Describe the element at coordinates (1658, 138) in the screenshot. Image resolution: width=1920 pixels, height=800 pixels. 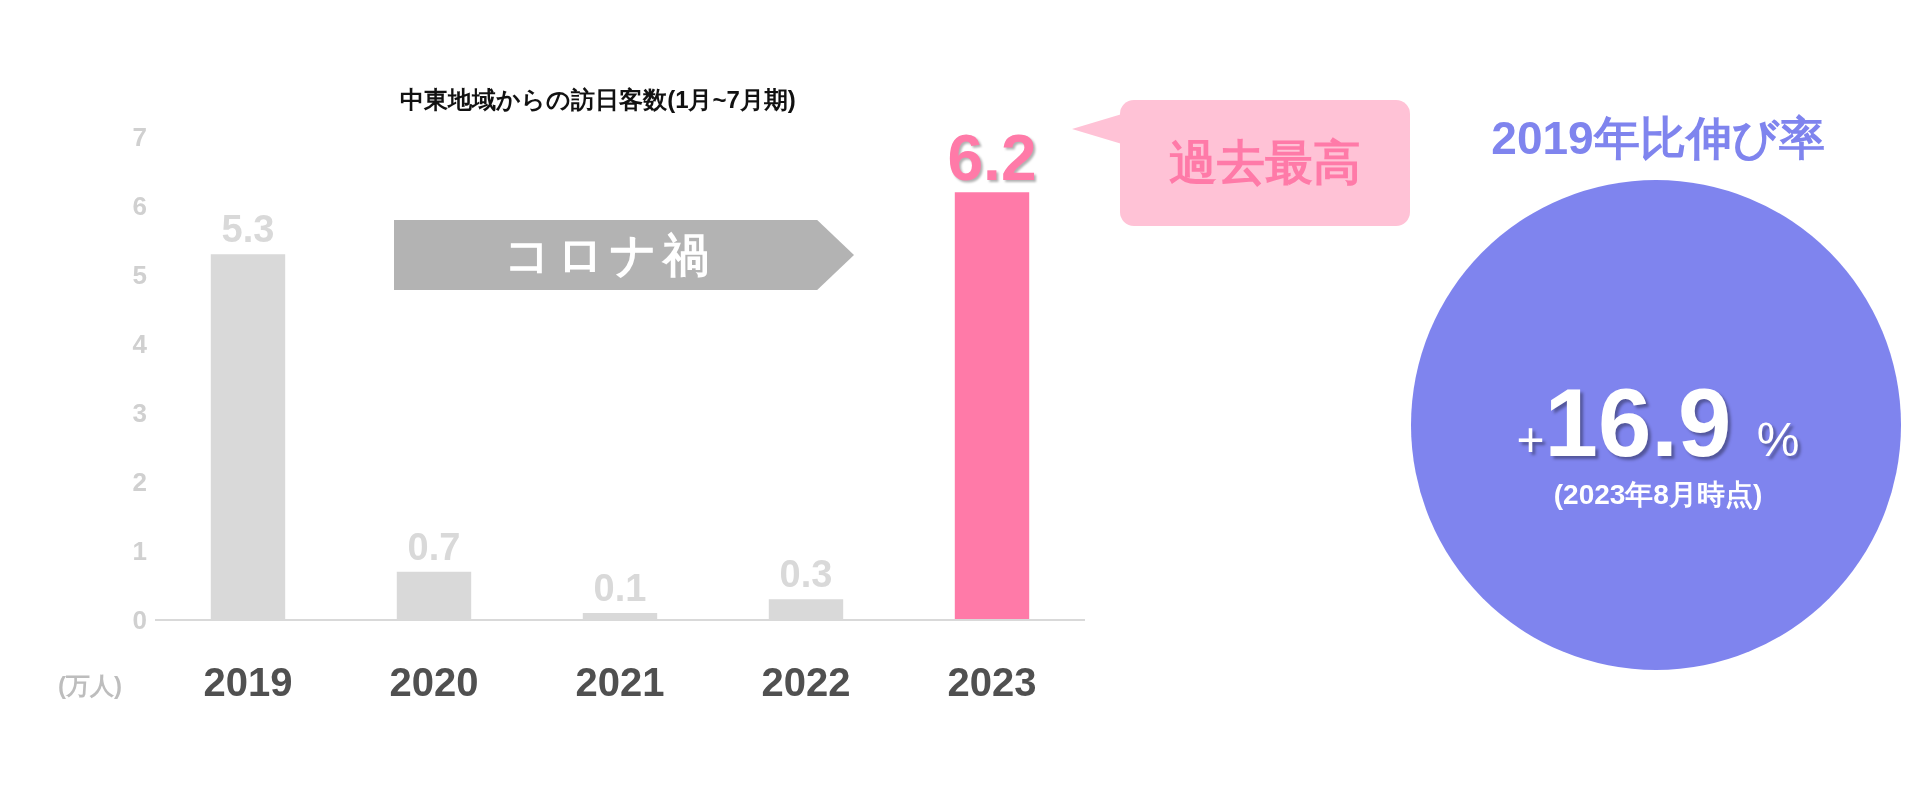
I see `text: 2019年比伸び率` at that location.